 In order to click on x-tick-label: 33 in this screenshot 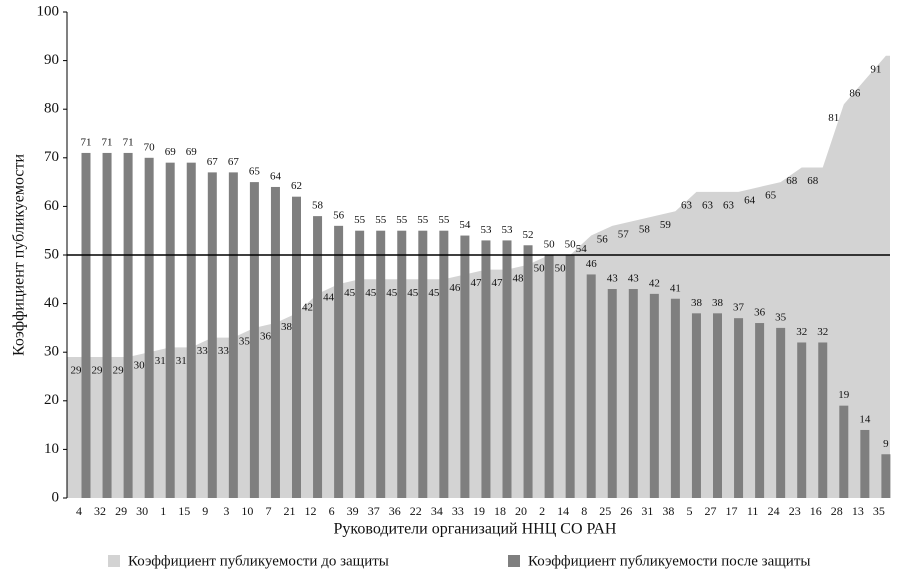, I will do `click(458, 511)`.